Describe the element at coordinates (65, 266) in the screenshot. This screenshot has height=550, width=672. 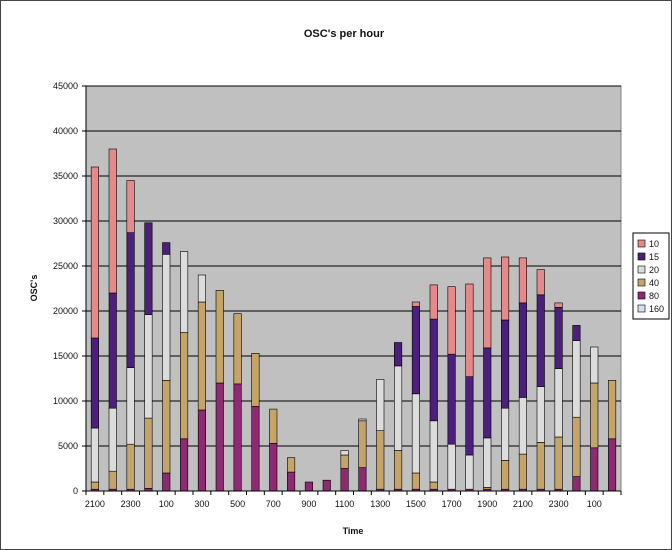
I see `y-tick-label: 25000` at that location.